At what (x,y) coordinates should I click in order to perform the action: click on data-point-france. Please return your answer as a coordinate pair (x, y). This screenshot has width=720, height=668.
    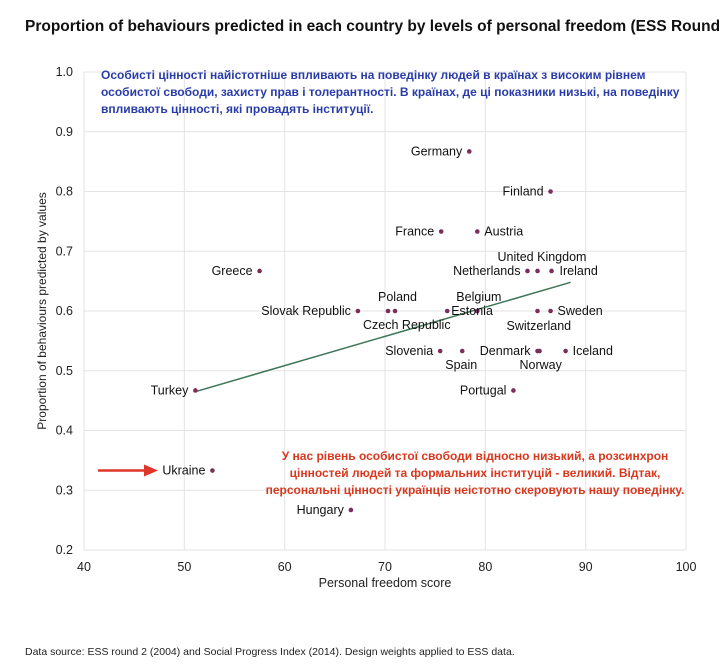
    Looking at the image, I should click on (441, 231).